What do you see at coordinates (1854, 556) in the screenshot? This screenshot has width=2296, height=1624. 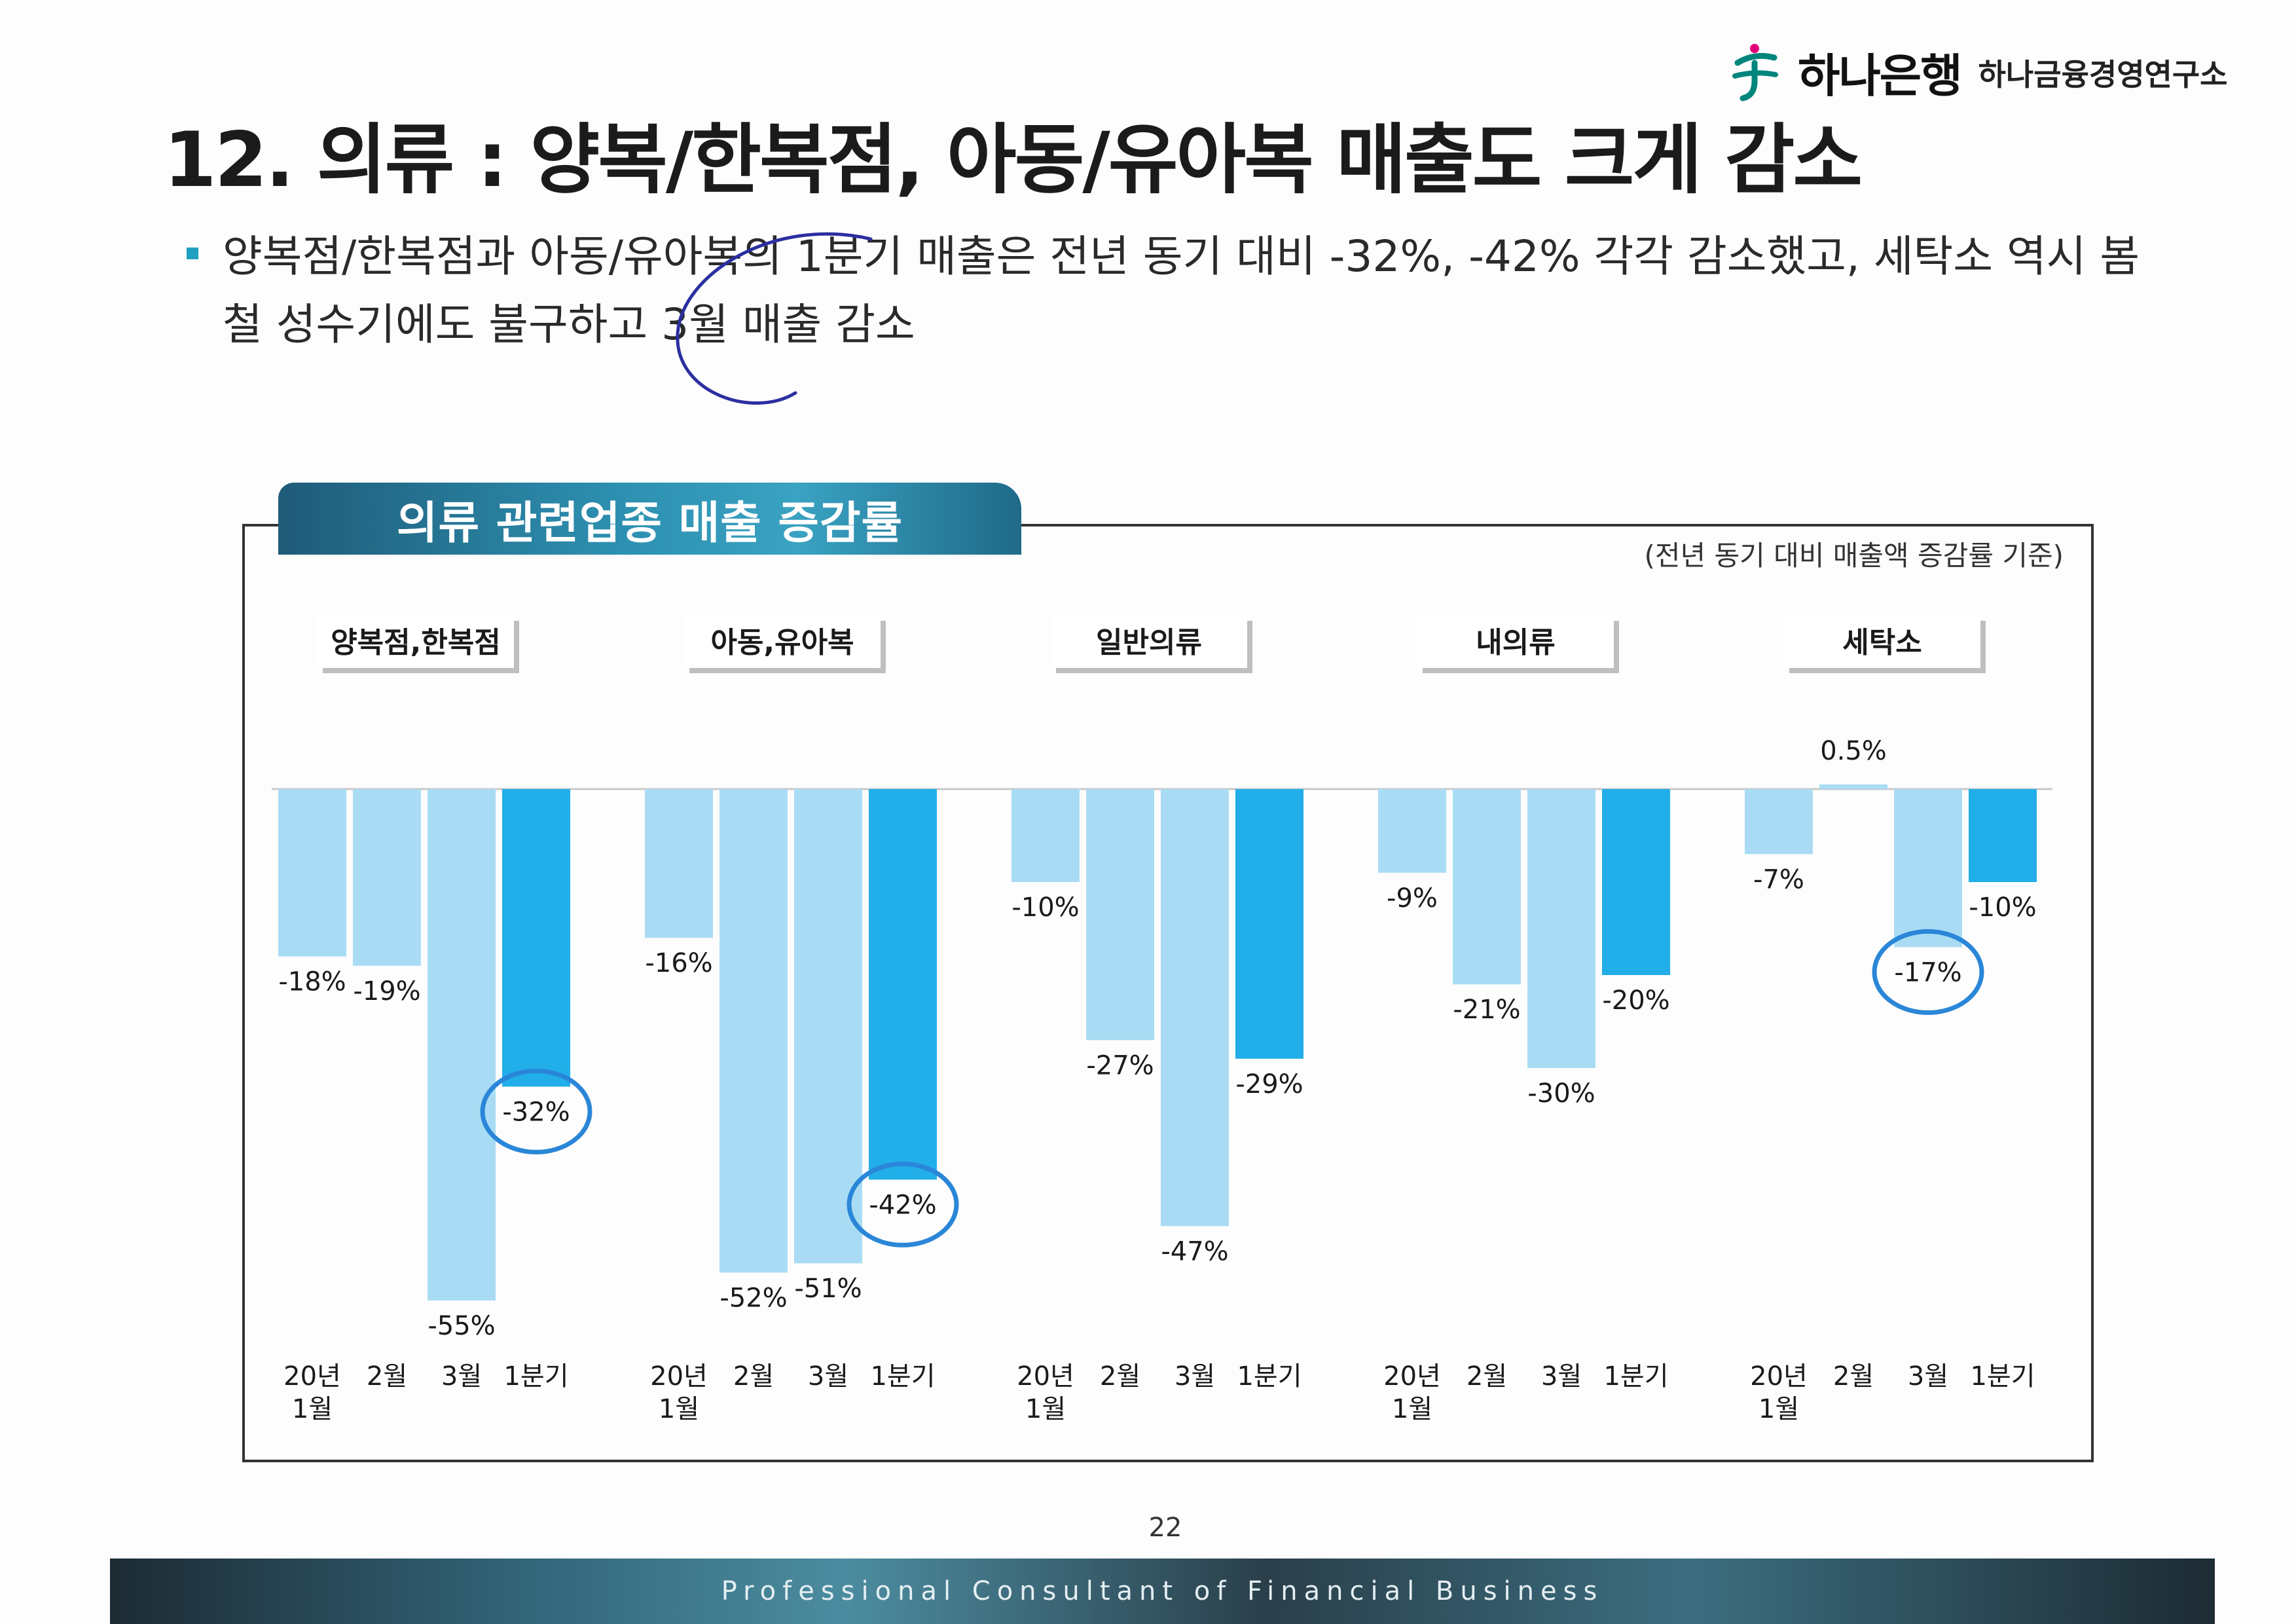 I see `chart-note: (전년 동기 대비 매출액 증감률 기준)` at bounding box center [1854, 556].